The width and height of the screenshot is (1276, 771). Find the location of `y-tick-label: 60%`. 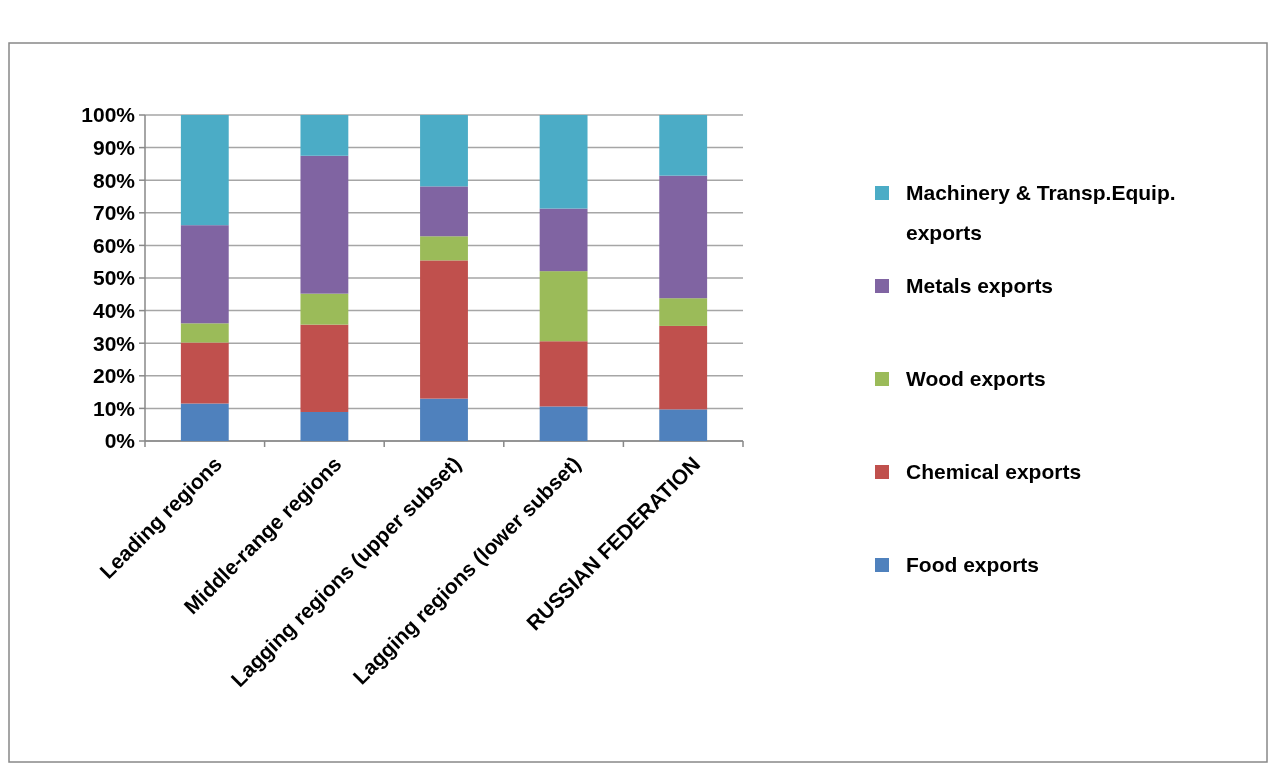

y-tick-label: 60% is located at coordinates (114, 245).